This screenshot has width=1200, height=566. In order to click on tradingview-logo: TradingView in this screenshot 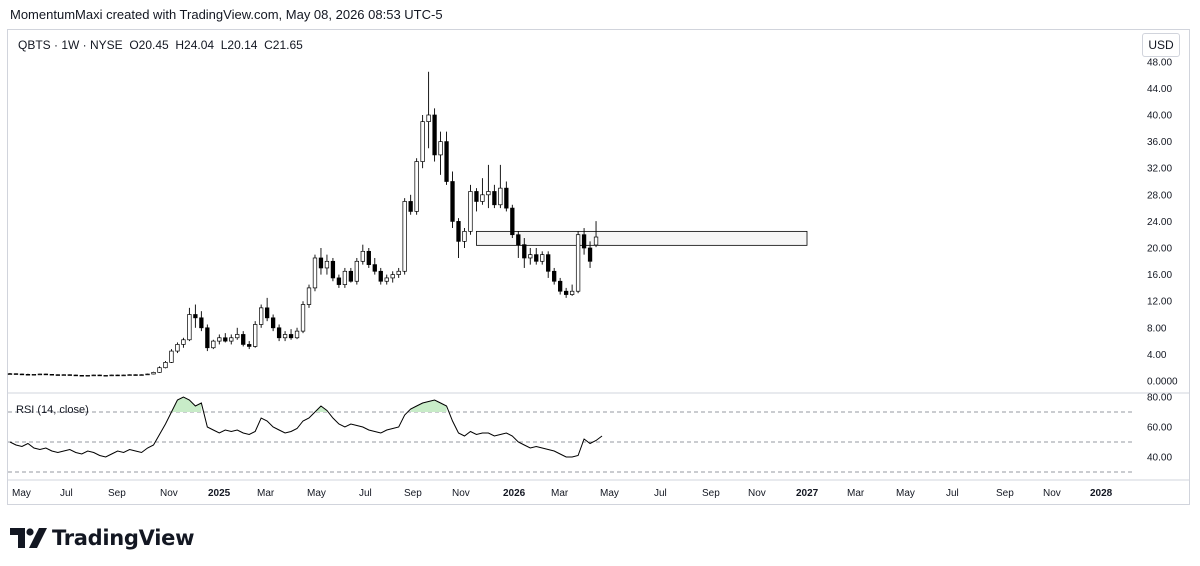, I will do `click(102, 538)`.